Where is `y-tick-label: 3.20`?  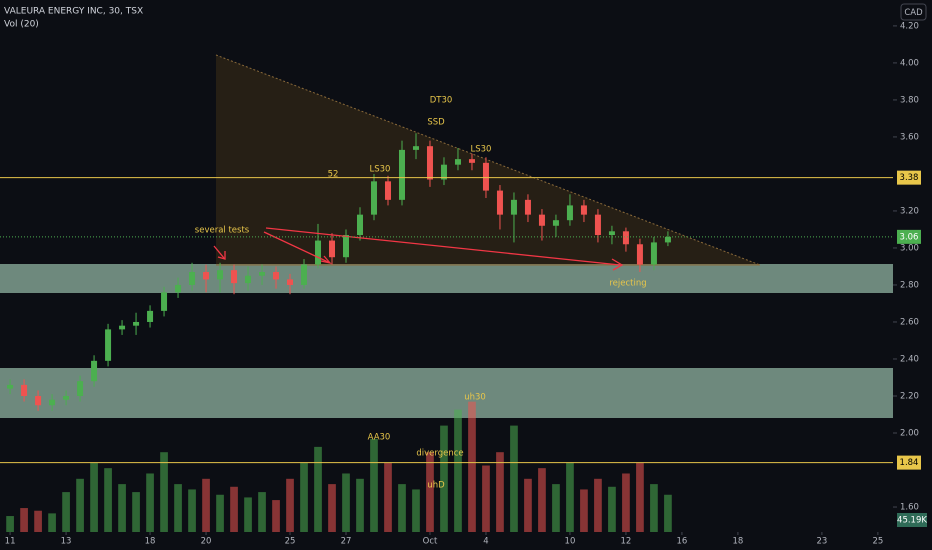 y-tick-label: 3.20 is located at coordinates (909, 211).